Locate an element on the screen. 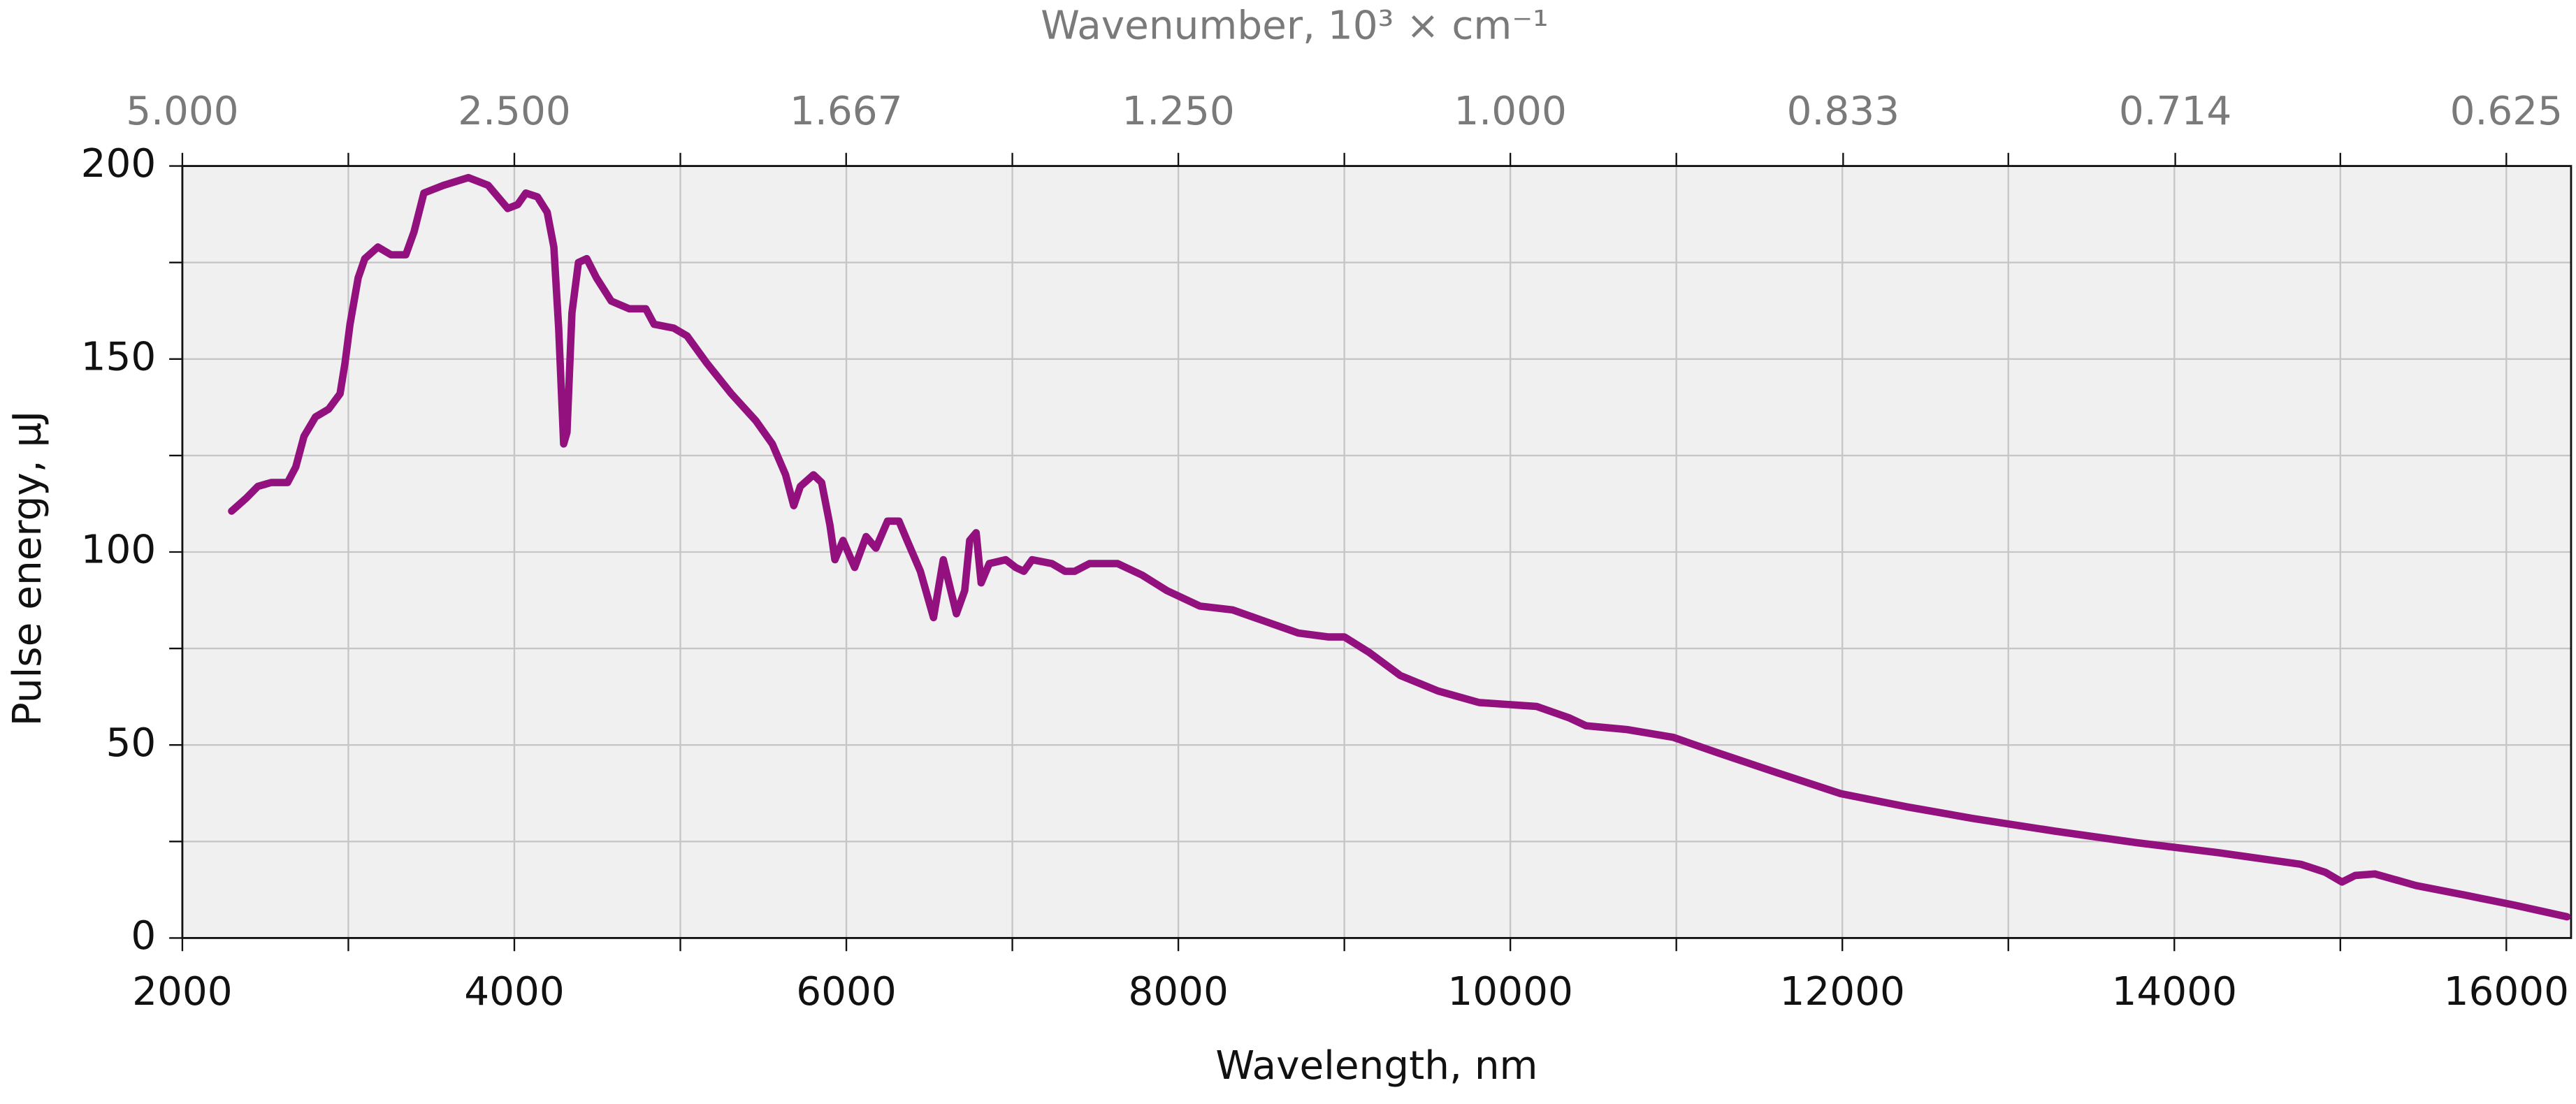 This screenshot has height=1104, width=2576. x-tick-label: 4000 is located at coordinates (514, 992).